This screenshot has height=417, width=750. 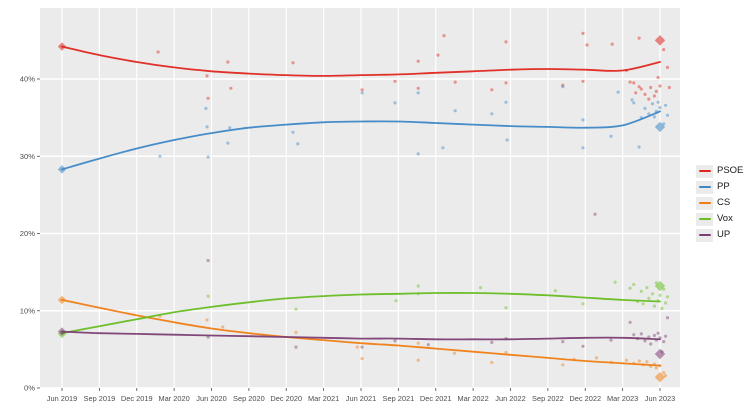 I want to click on election-2023-marker-vox, so click(x=660, y=286).